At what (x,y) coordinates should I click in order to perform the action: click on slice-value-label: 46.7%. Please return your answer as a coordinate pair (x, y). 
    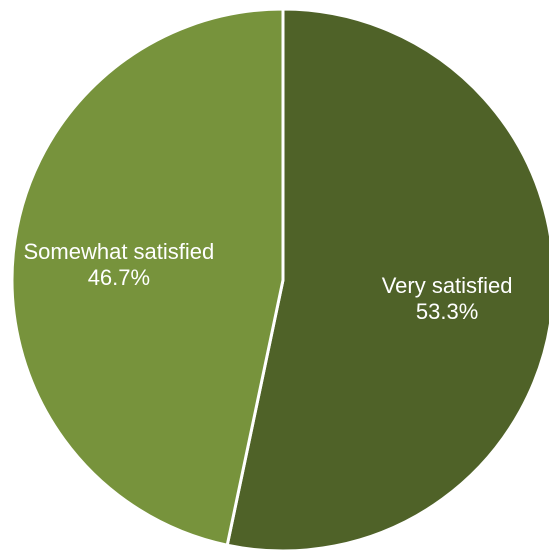
    Looking at the image, I should click on (119, 277).